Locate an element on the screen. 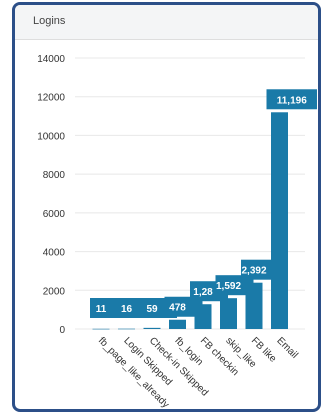  data-label: 59 is located at coordinates (152, 309).